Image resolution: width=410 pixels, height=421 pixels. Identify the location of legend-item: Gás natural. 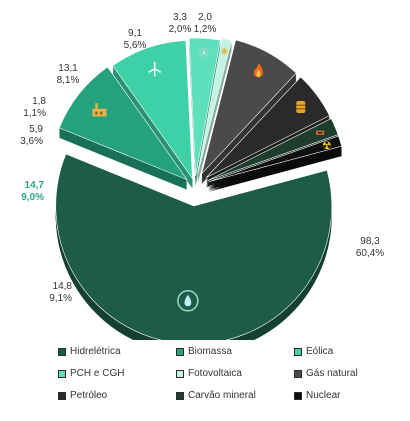
(349, 374).